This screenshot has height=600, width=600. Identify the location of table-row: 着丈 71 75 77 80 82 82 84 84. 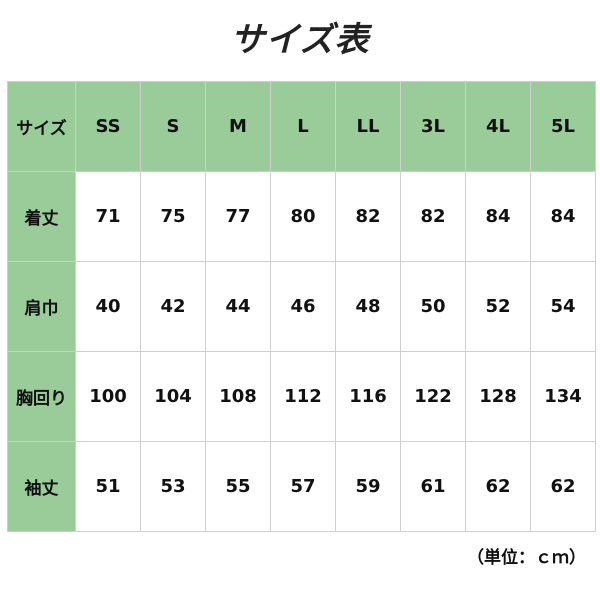
(301, 216).